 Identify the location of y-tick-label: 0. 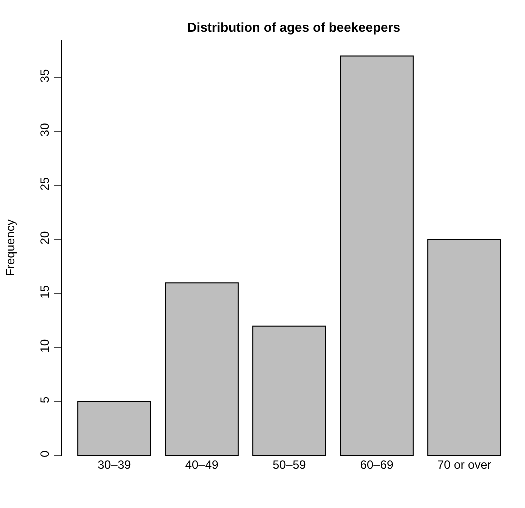
(45, 454).